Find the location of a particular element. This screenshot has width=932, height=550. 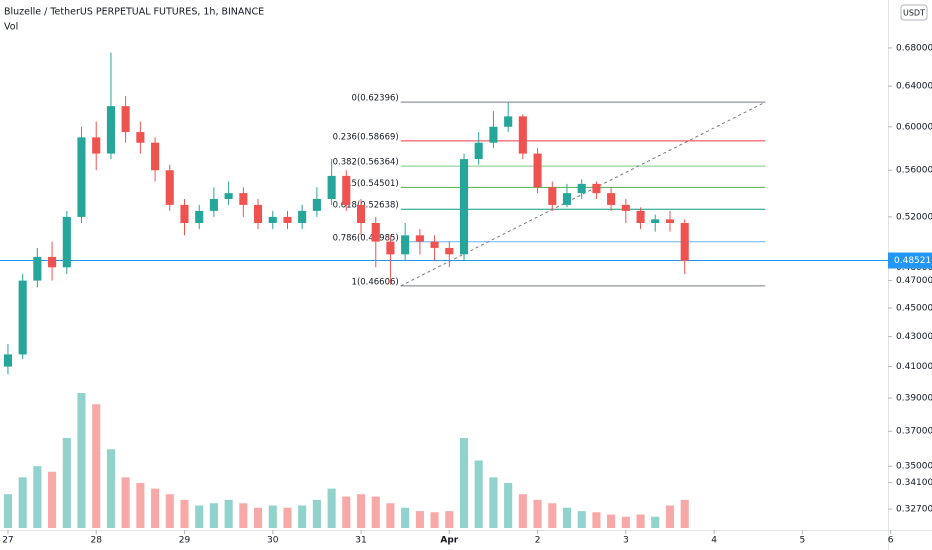

currency-label: USDT is located at coordinates (914, 13).